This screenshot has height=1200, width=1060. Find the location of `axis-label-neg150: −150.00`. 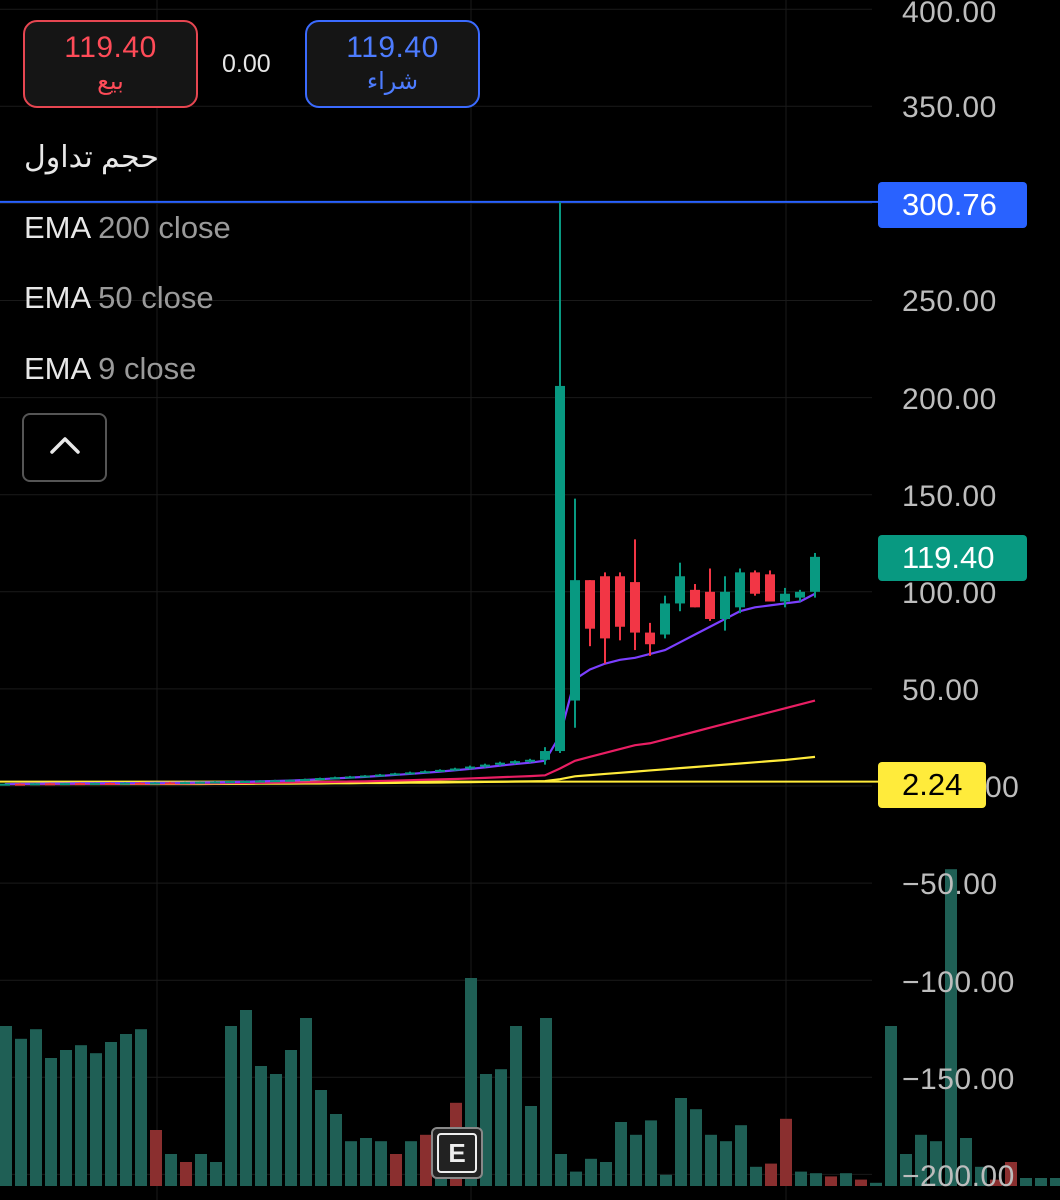

axis-label-neg150: −150.00 is located at coordinates (958, 1079).